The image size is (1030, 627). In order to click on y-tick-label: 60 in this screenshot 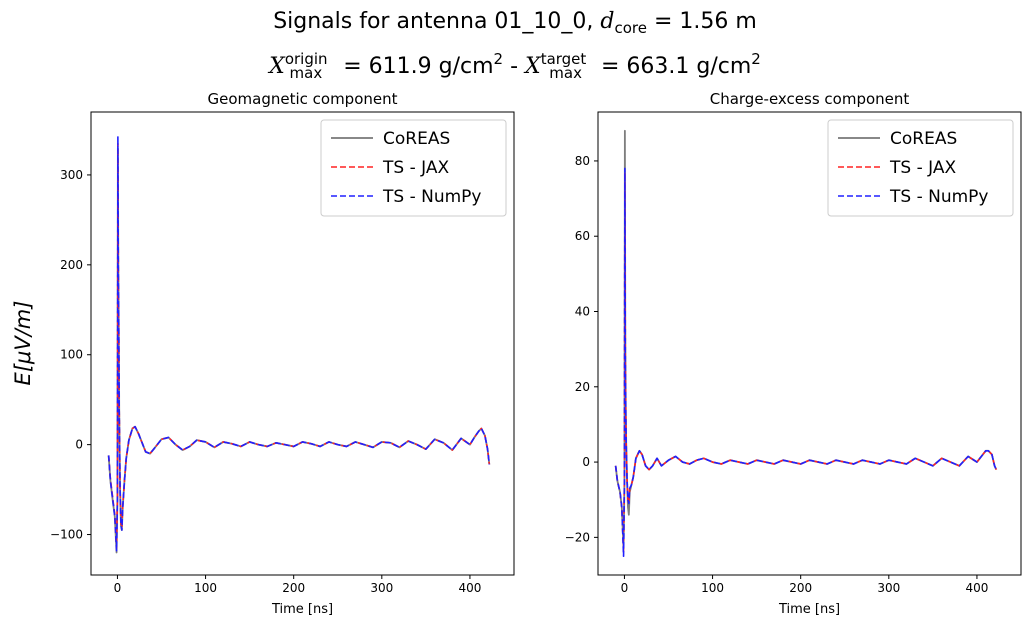, I will do `click(582, 236)`.